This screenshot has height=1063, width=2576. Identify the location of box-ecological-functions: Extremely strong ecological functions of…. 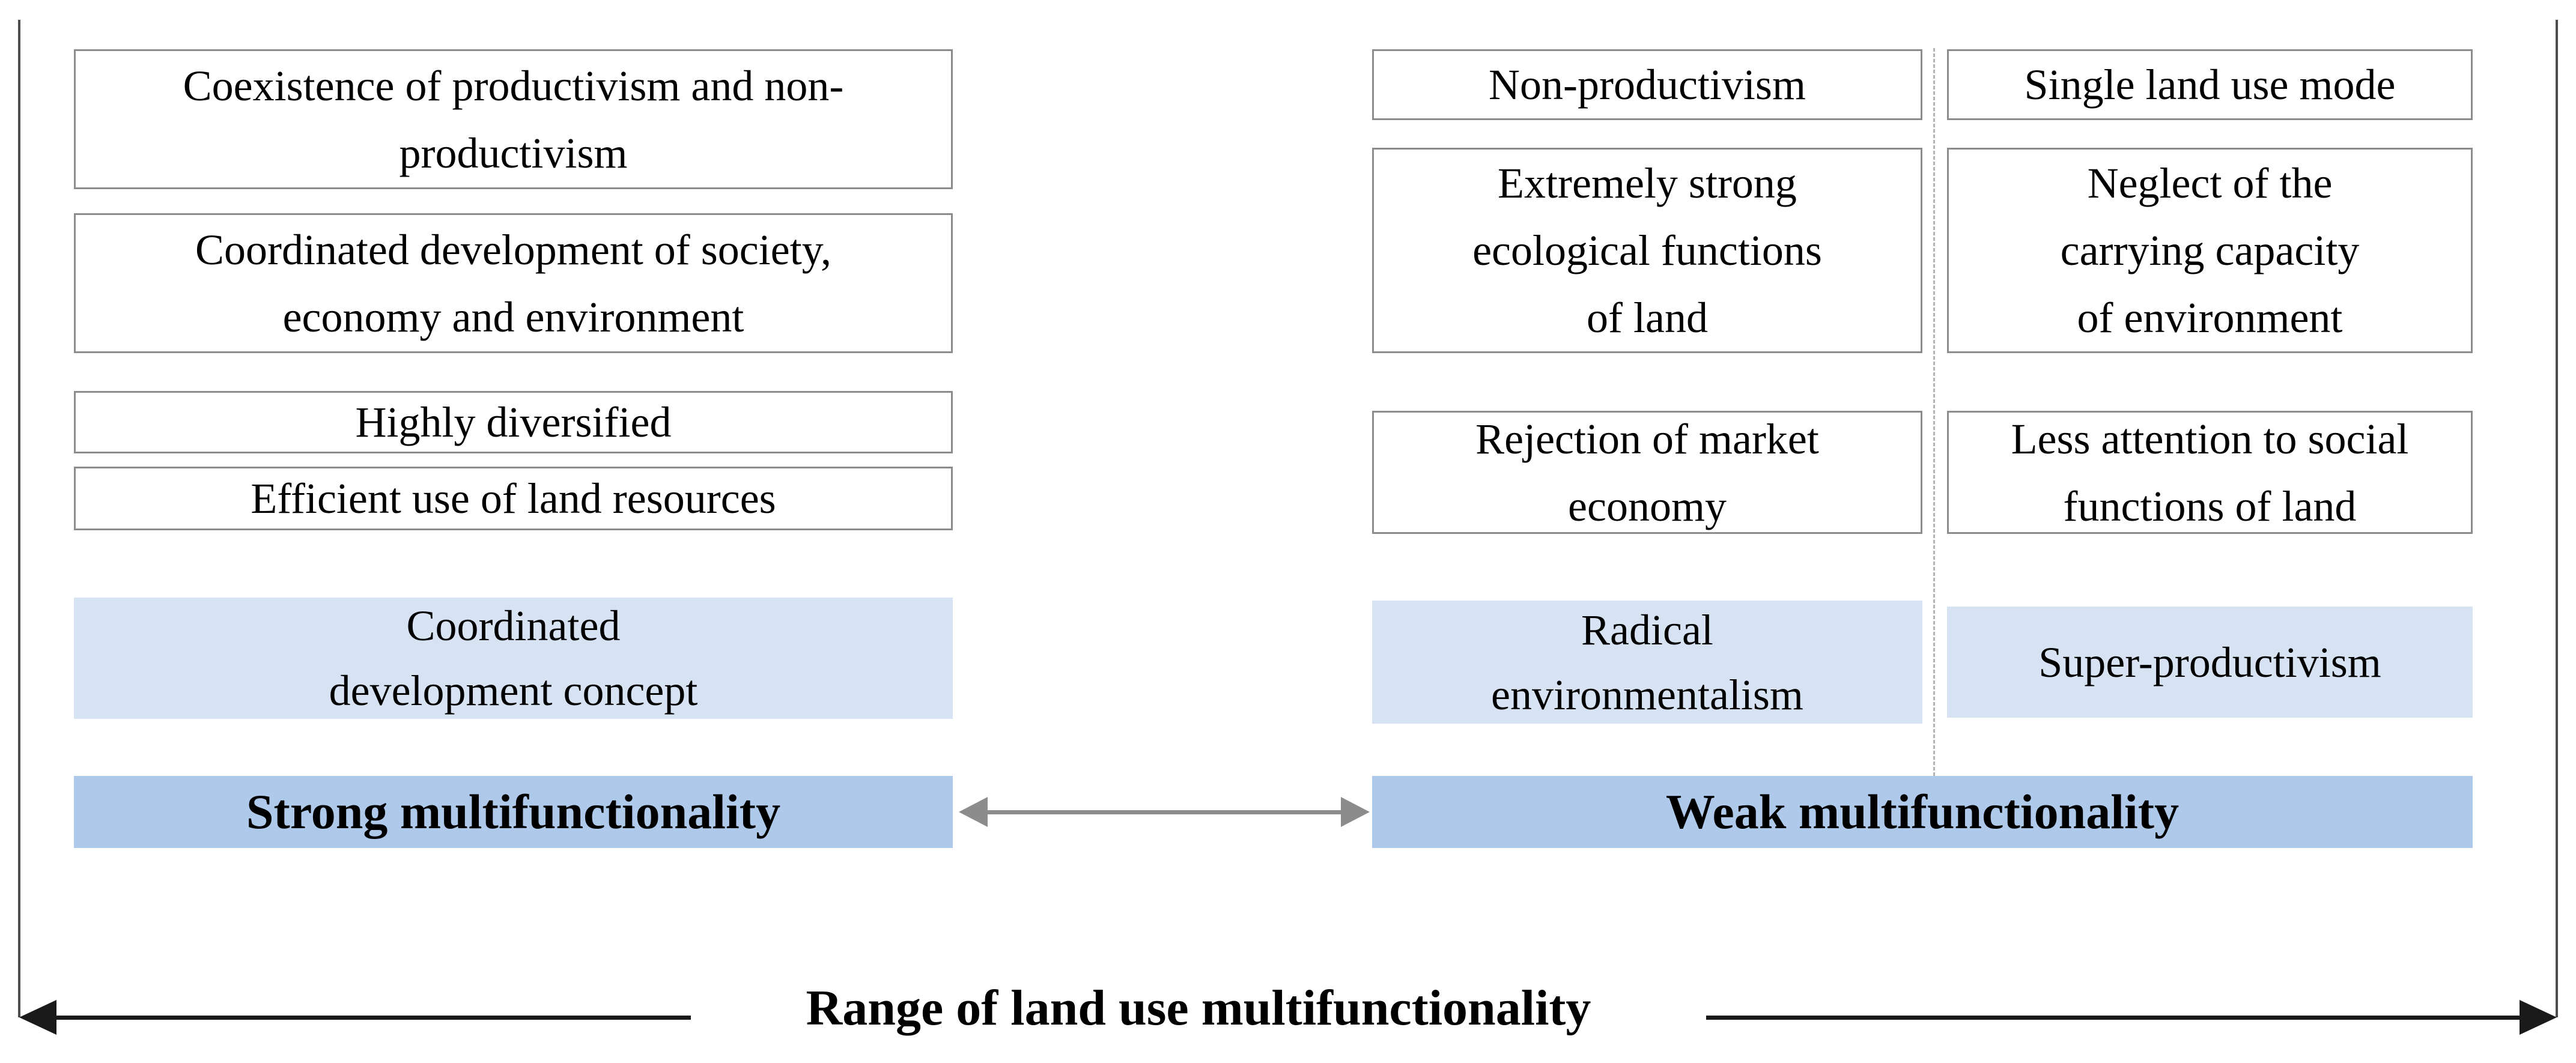
(1647, 250).